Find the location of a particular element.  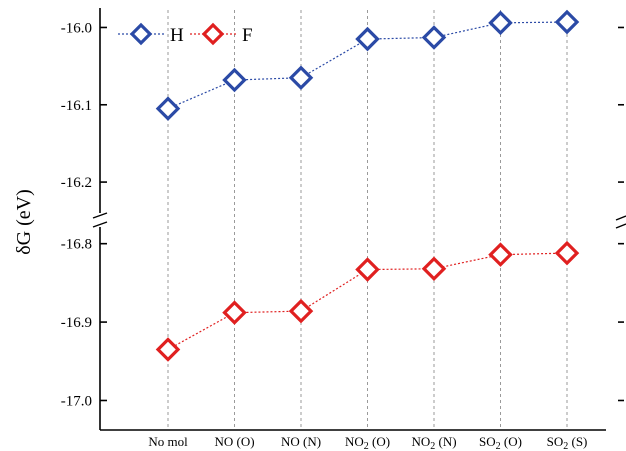

legend-label: F is located at coordinates (247, 35).